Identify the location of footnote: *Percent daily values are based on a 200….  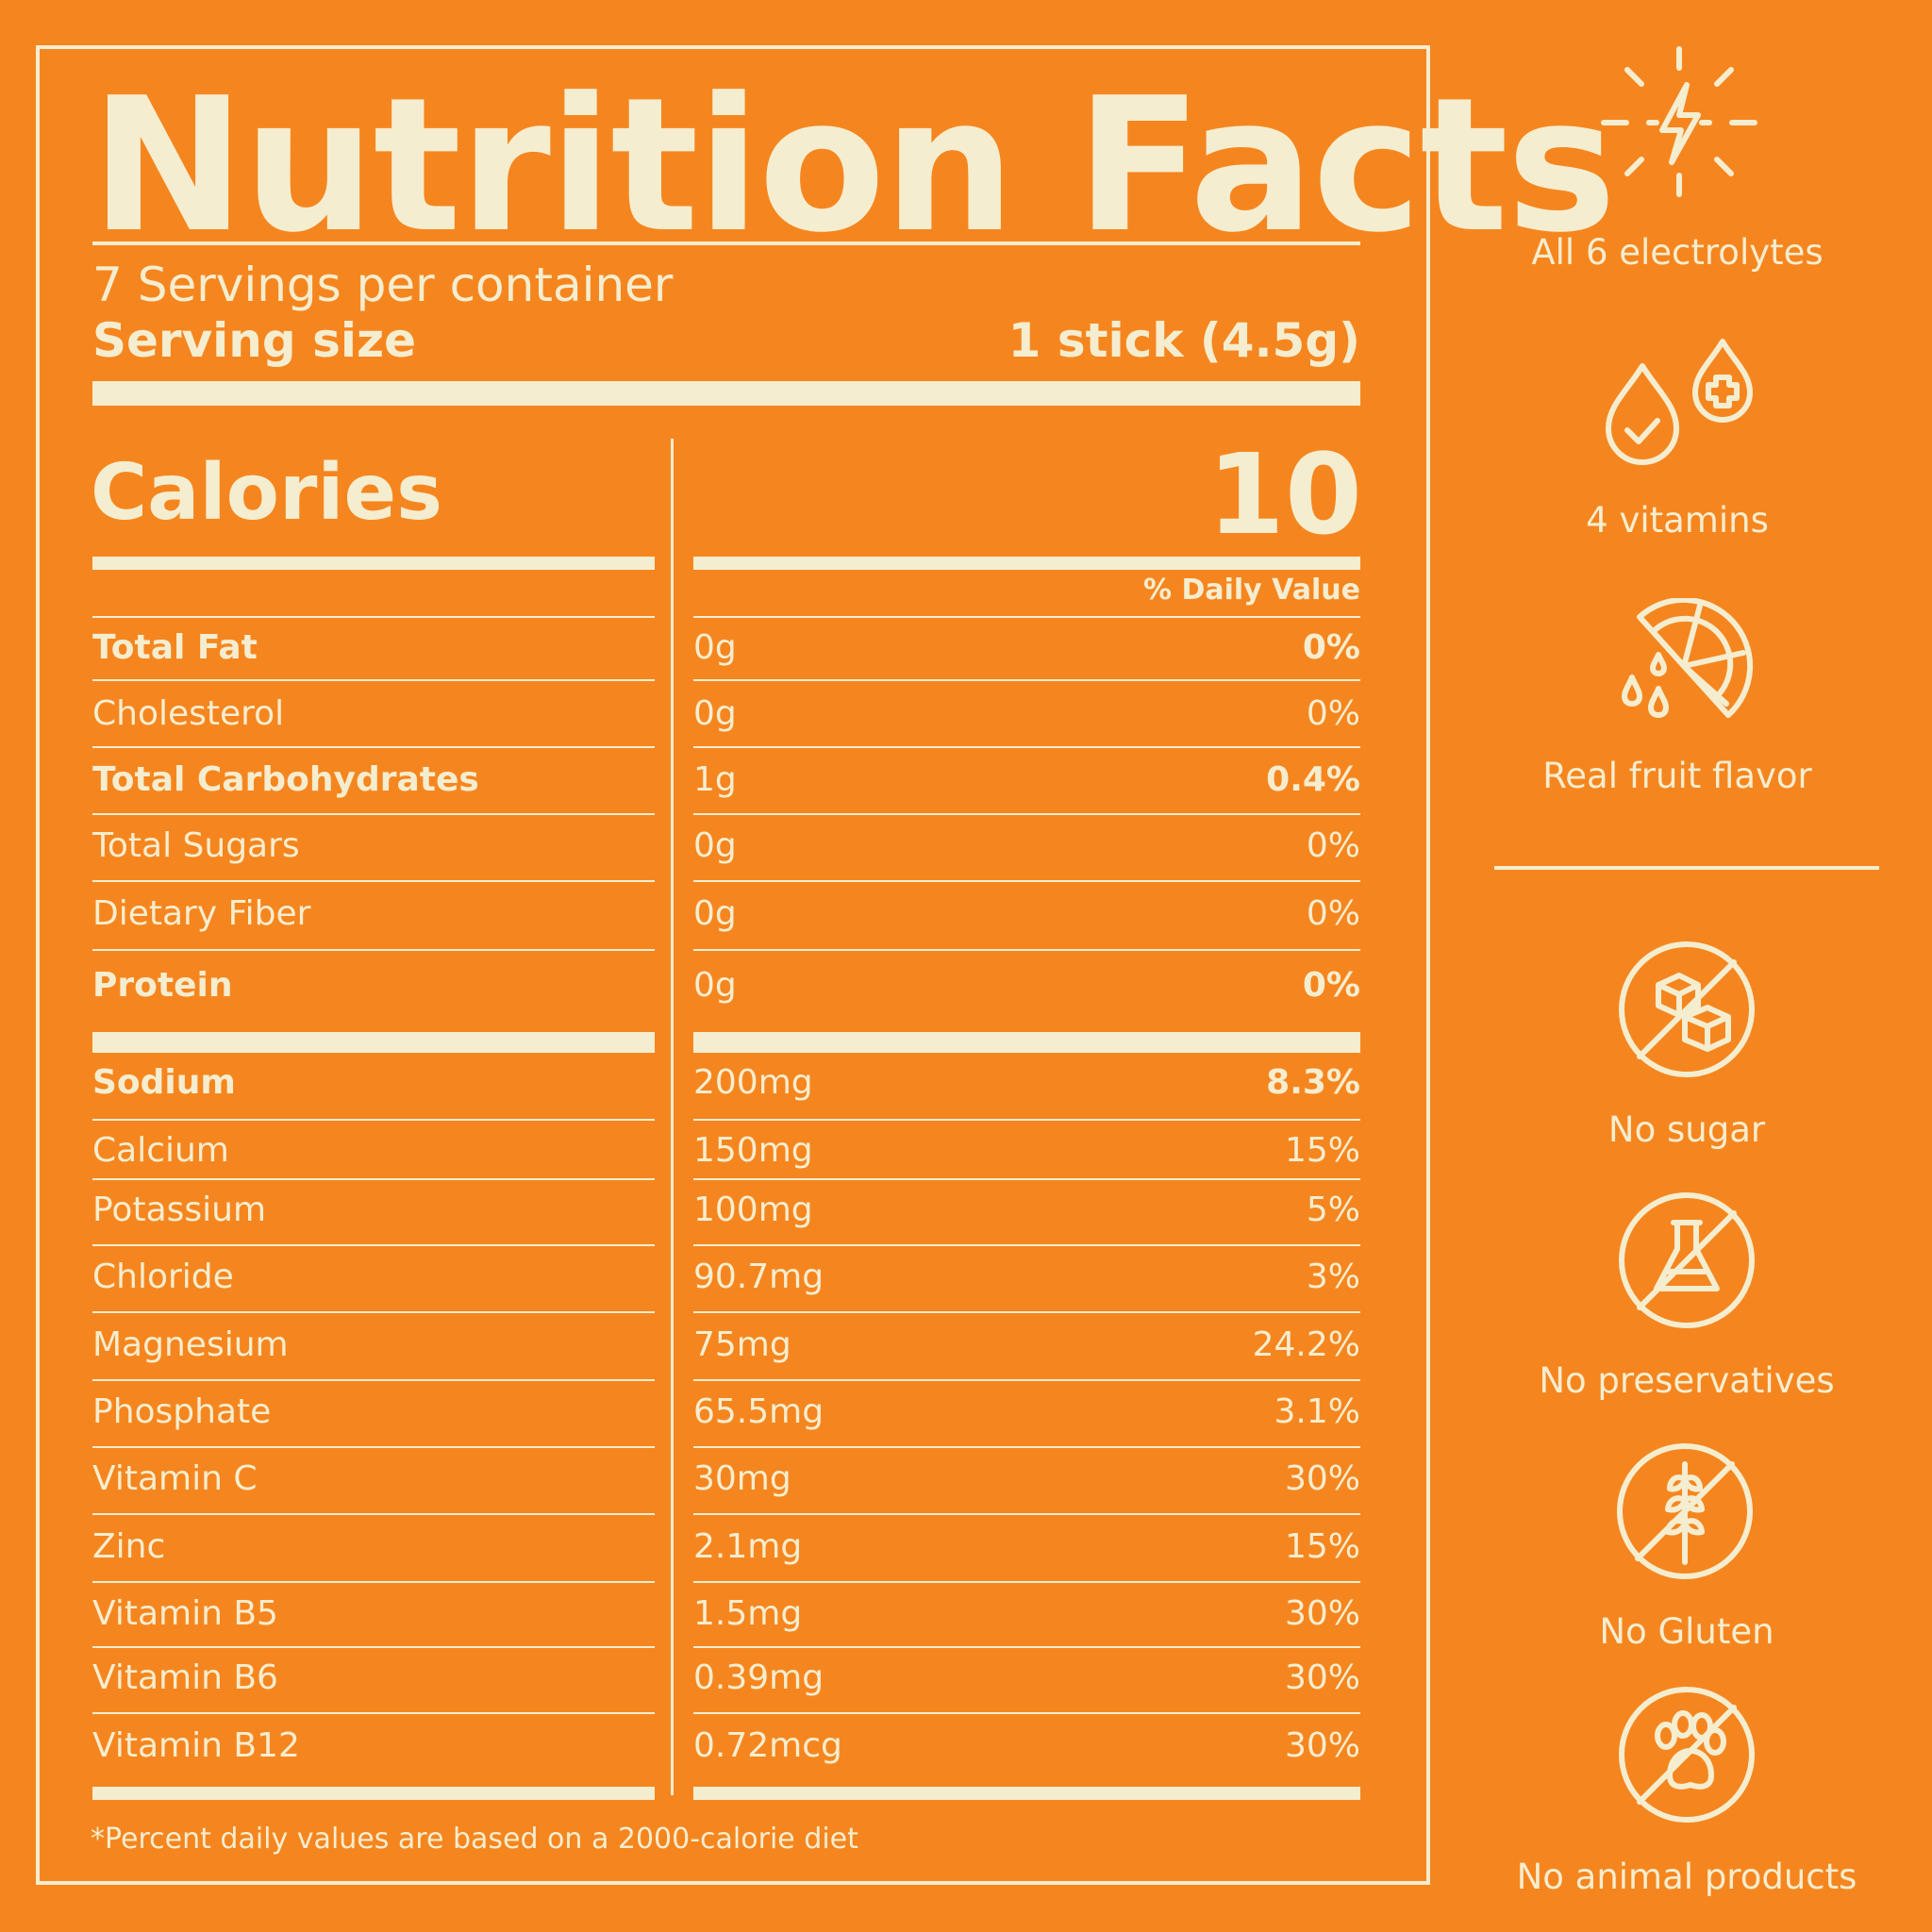
(475, 1839).